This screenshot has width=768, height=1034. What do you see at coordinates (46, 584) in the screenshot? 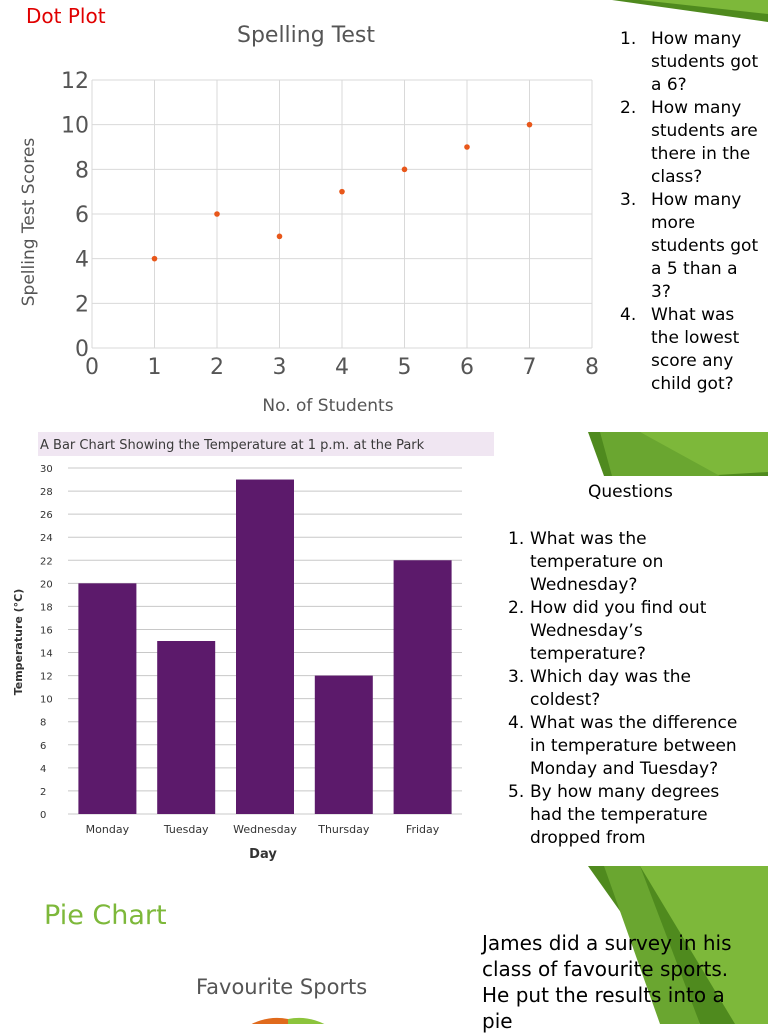
I see `y-tick-label: 20` at bounding box center [46, 584].